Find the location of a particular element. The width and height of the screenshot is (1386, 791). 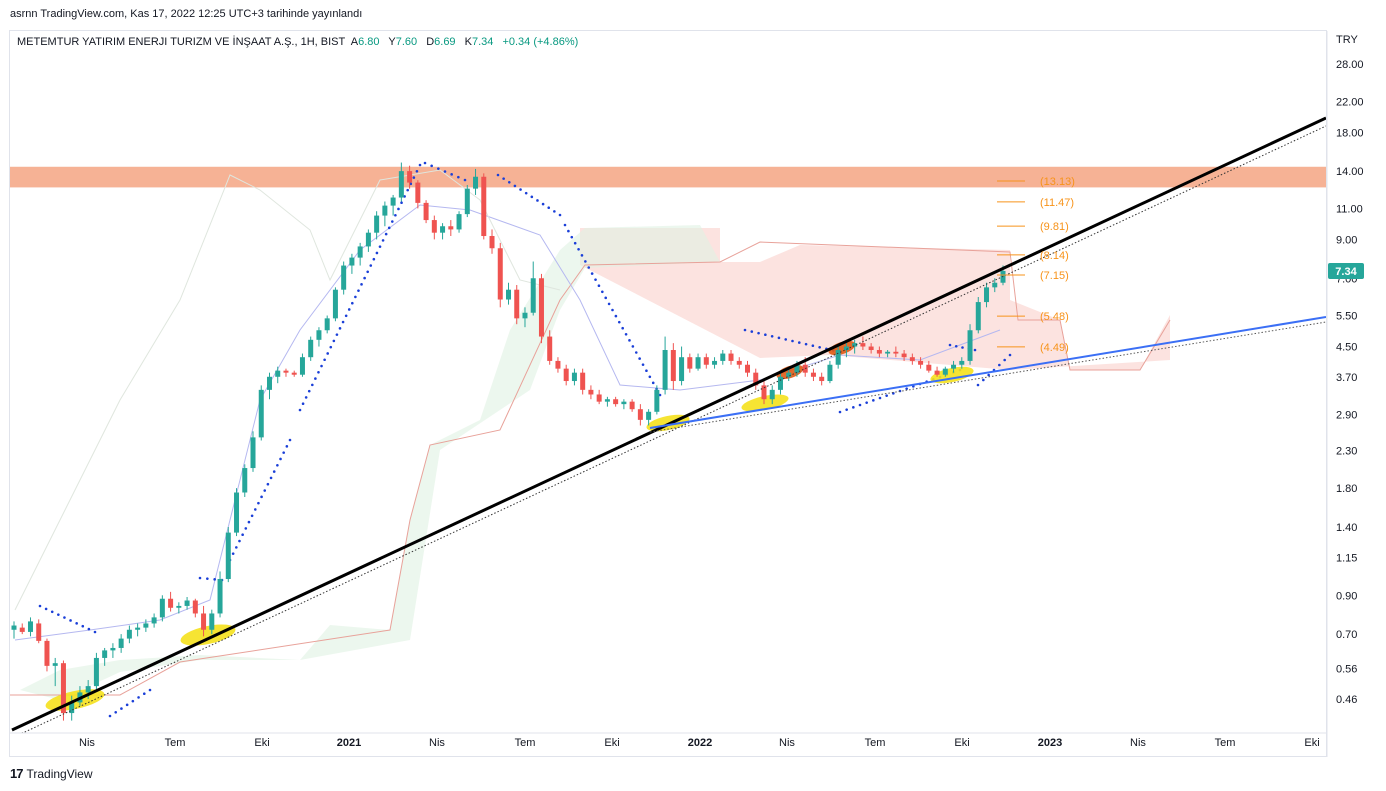

time-tick-label: Tem is located at coordinates (875, 743).